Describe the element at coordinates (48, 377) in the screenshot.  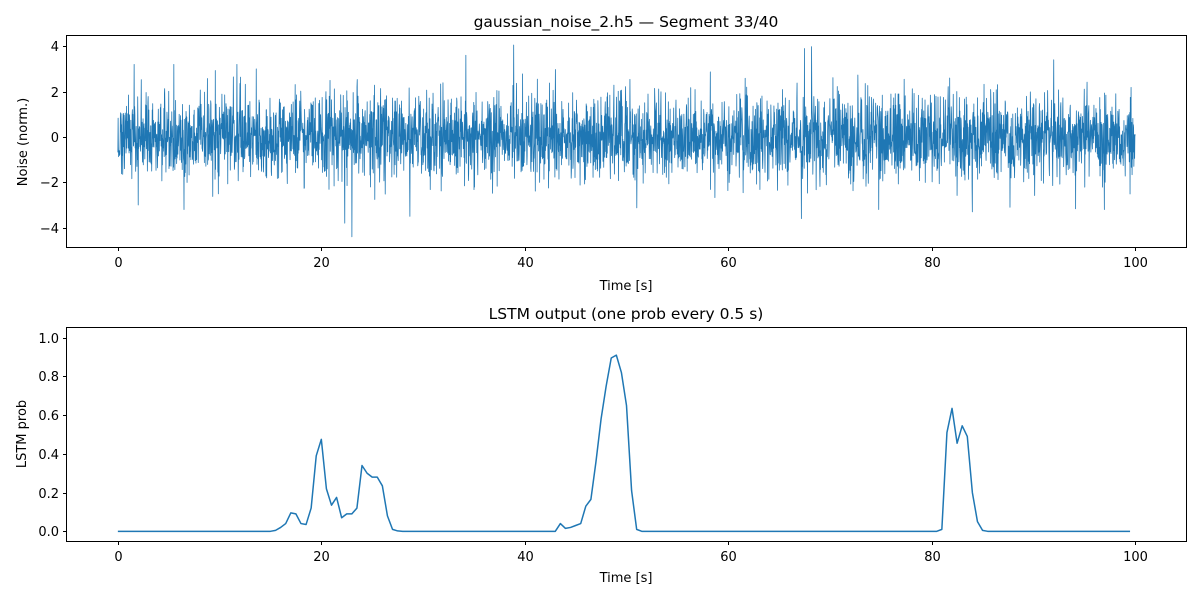
I see `y-tick-label: 0.8` at that location.